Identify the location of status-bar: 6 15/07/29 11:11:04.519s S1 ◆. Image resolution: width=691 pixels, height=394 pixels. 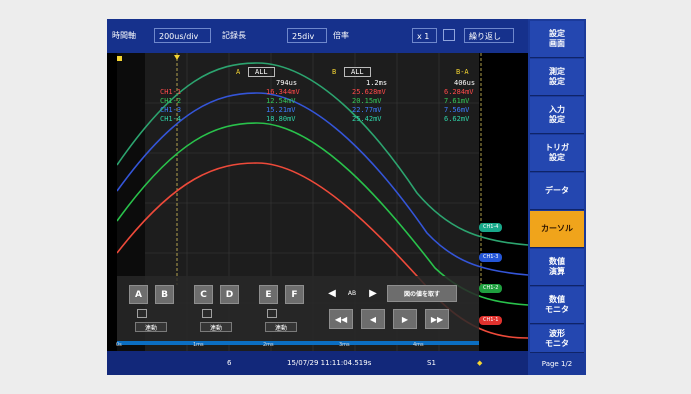
(317, 363).